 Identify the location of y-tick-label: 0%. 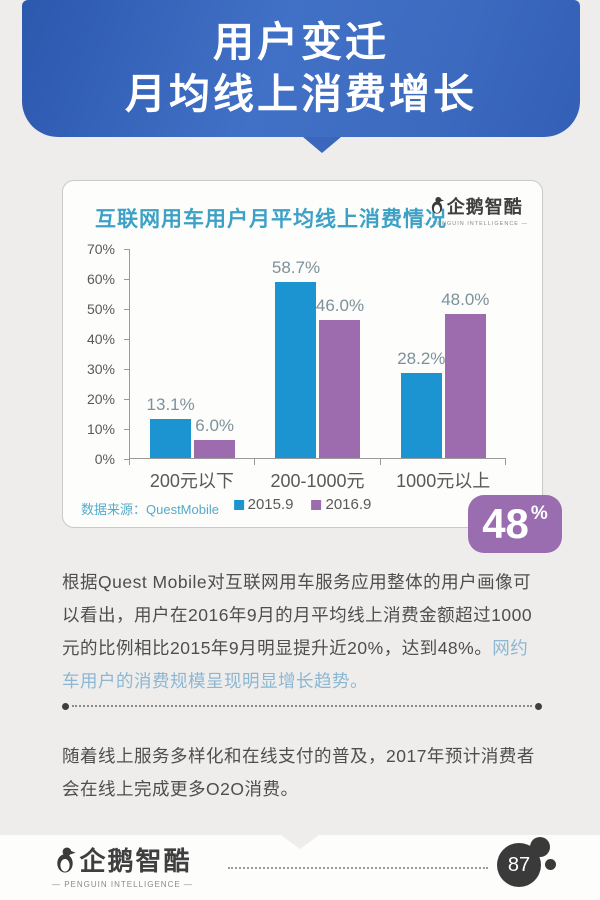
(104, 459).